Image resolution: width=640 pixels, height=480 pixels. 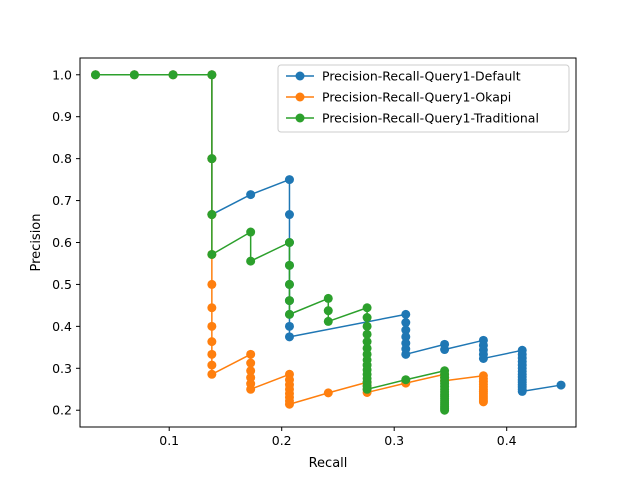 I want to click on y-tick-label: 0.5, so click(x=62, y=284).